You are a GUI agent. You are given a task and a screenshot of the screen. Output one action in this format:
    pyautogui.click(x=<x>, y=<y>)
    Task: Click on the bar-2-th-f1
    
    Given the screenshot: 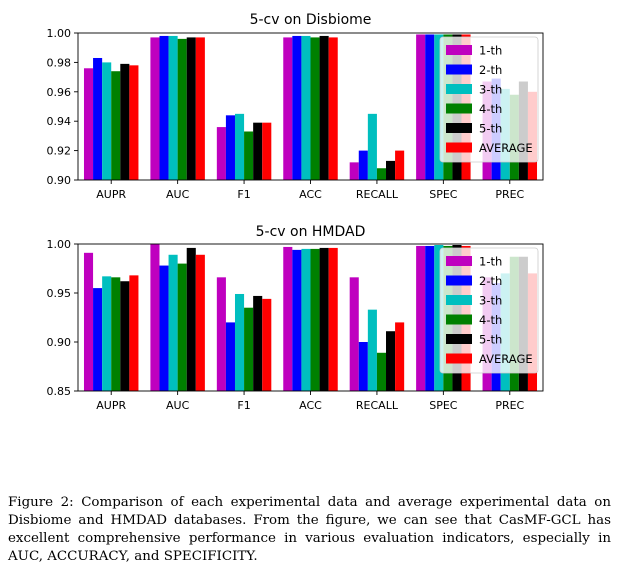 What is the action you would take?
    pyautogui.click(x=230, y=147)
    